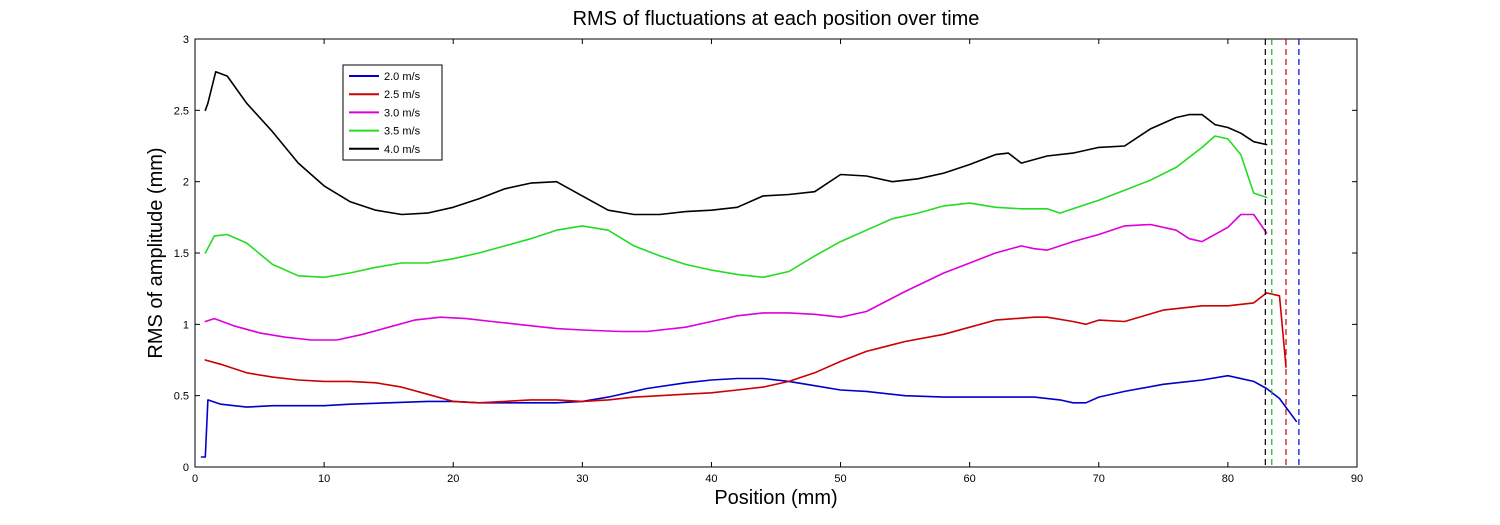 The image size is (1500, 525). I want to click on legend-label-1: 2.0 m/s, so click(402, 77).